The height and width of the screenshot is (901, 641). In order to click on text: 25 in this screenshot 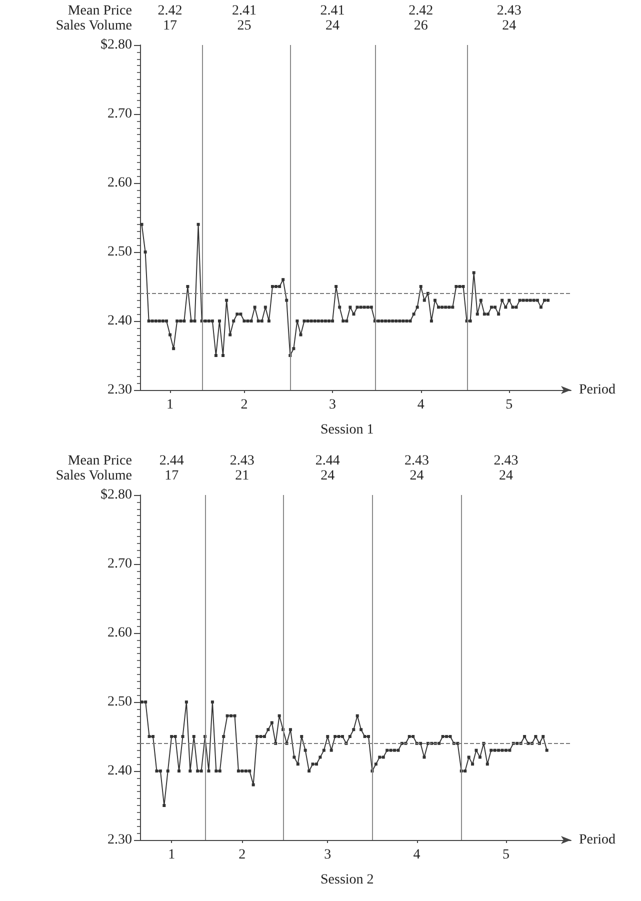, I will do `click(244, 26)`.